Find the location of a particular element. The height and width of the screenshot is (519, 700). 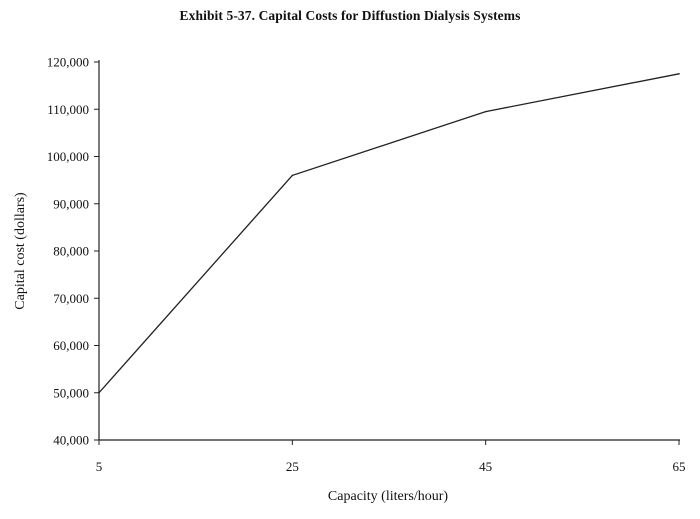

x-axis-title: Capacity (liters/hour) is located at coordinates (388, 496).